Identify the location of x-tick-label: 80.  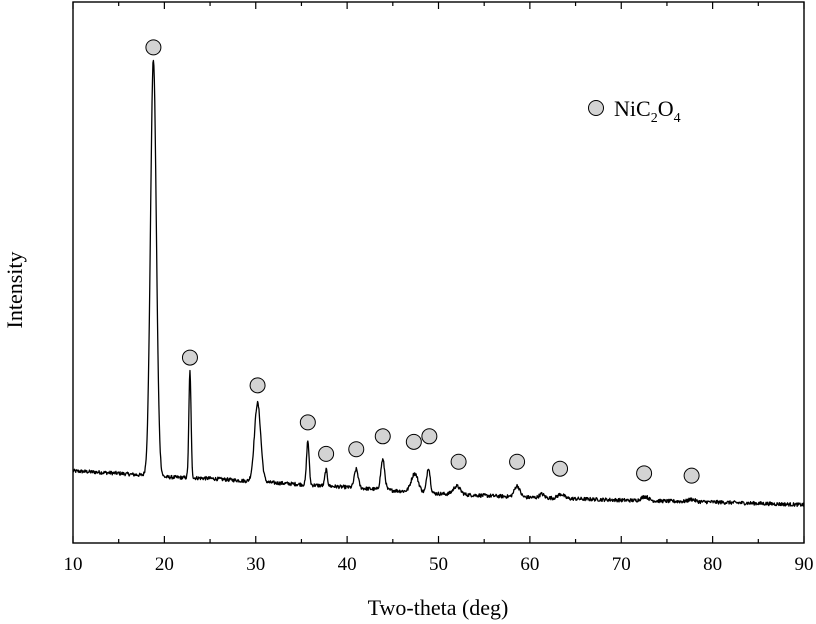
(712, 564).